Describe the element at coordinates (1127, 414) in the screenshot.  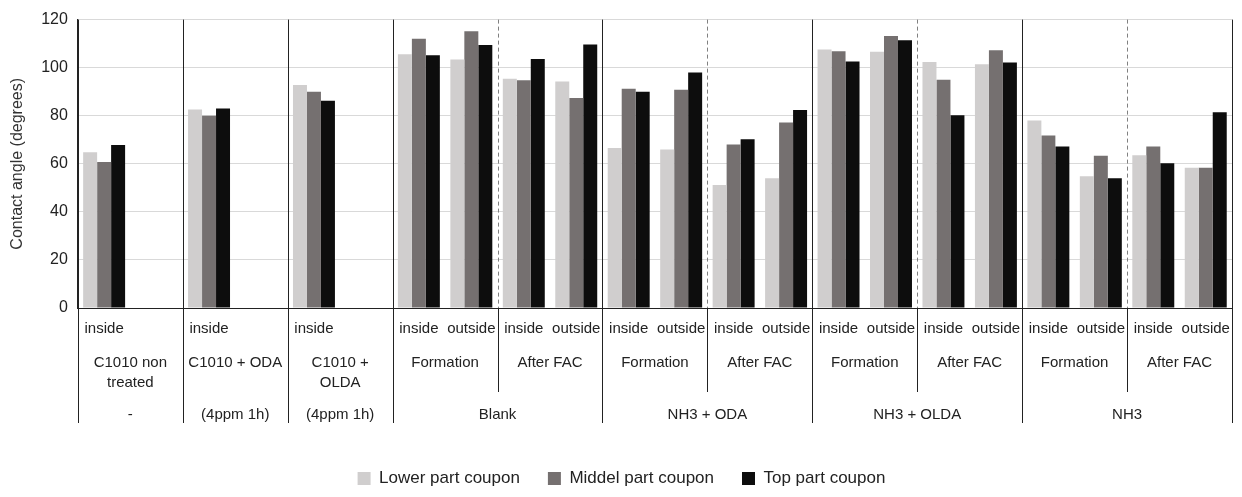
I see `text: NH3` at that location.